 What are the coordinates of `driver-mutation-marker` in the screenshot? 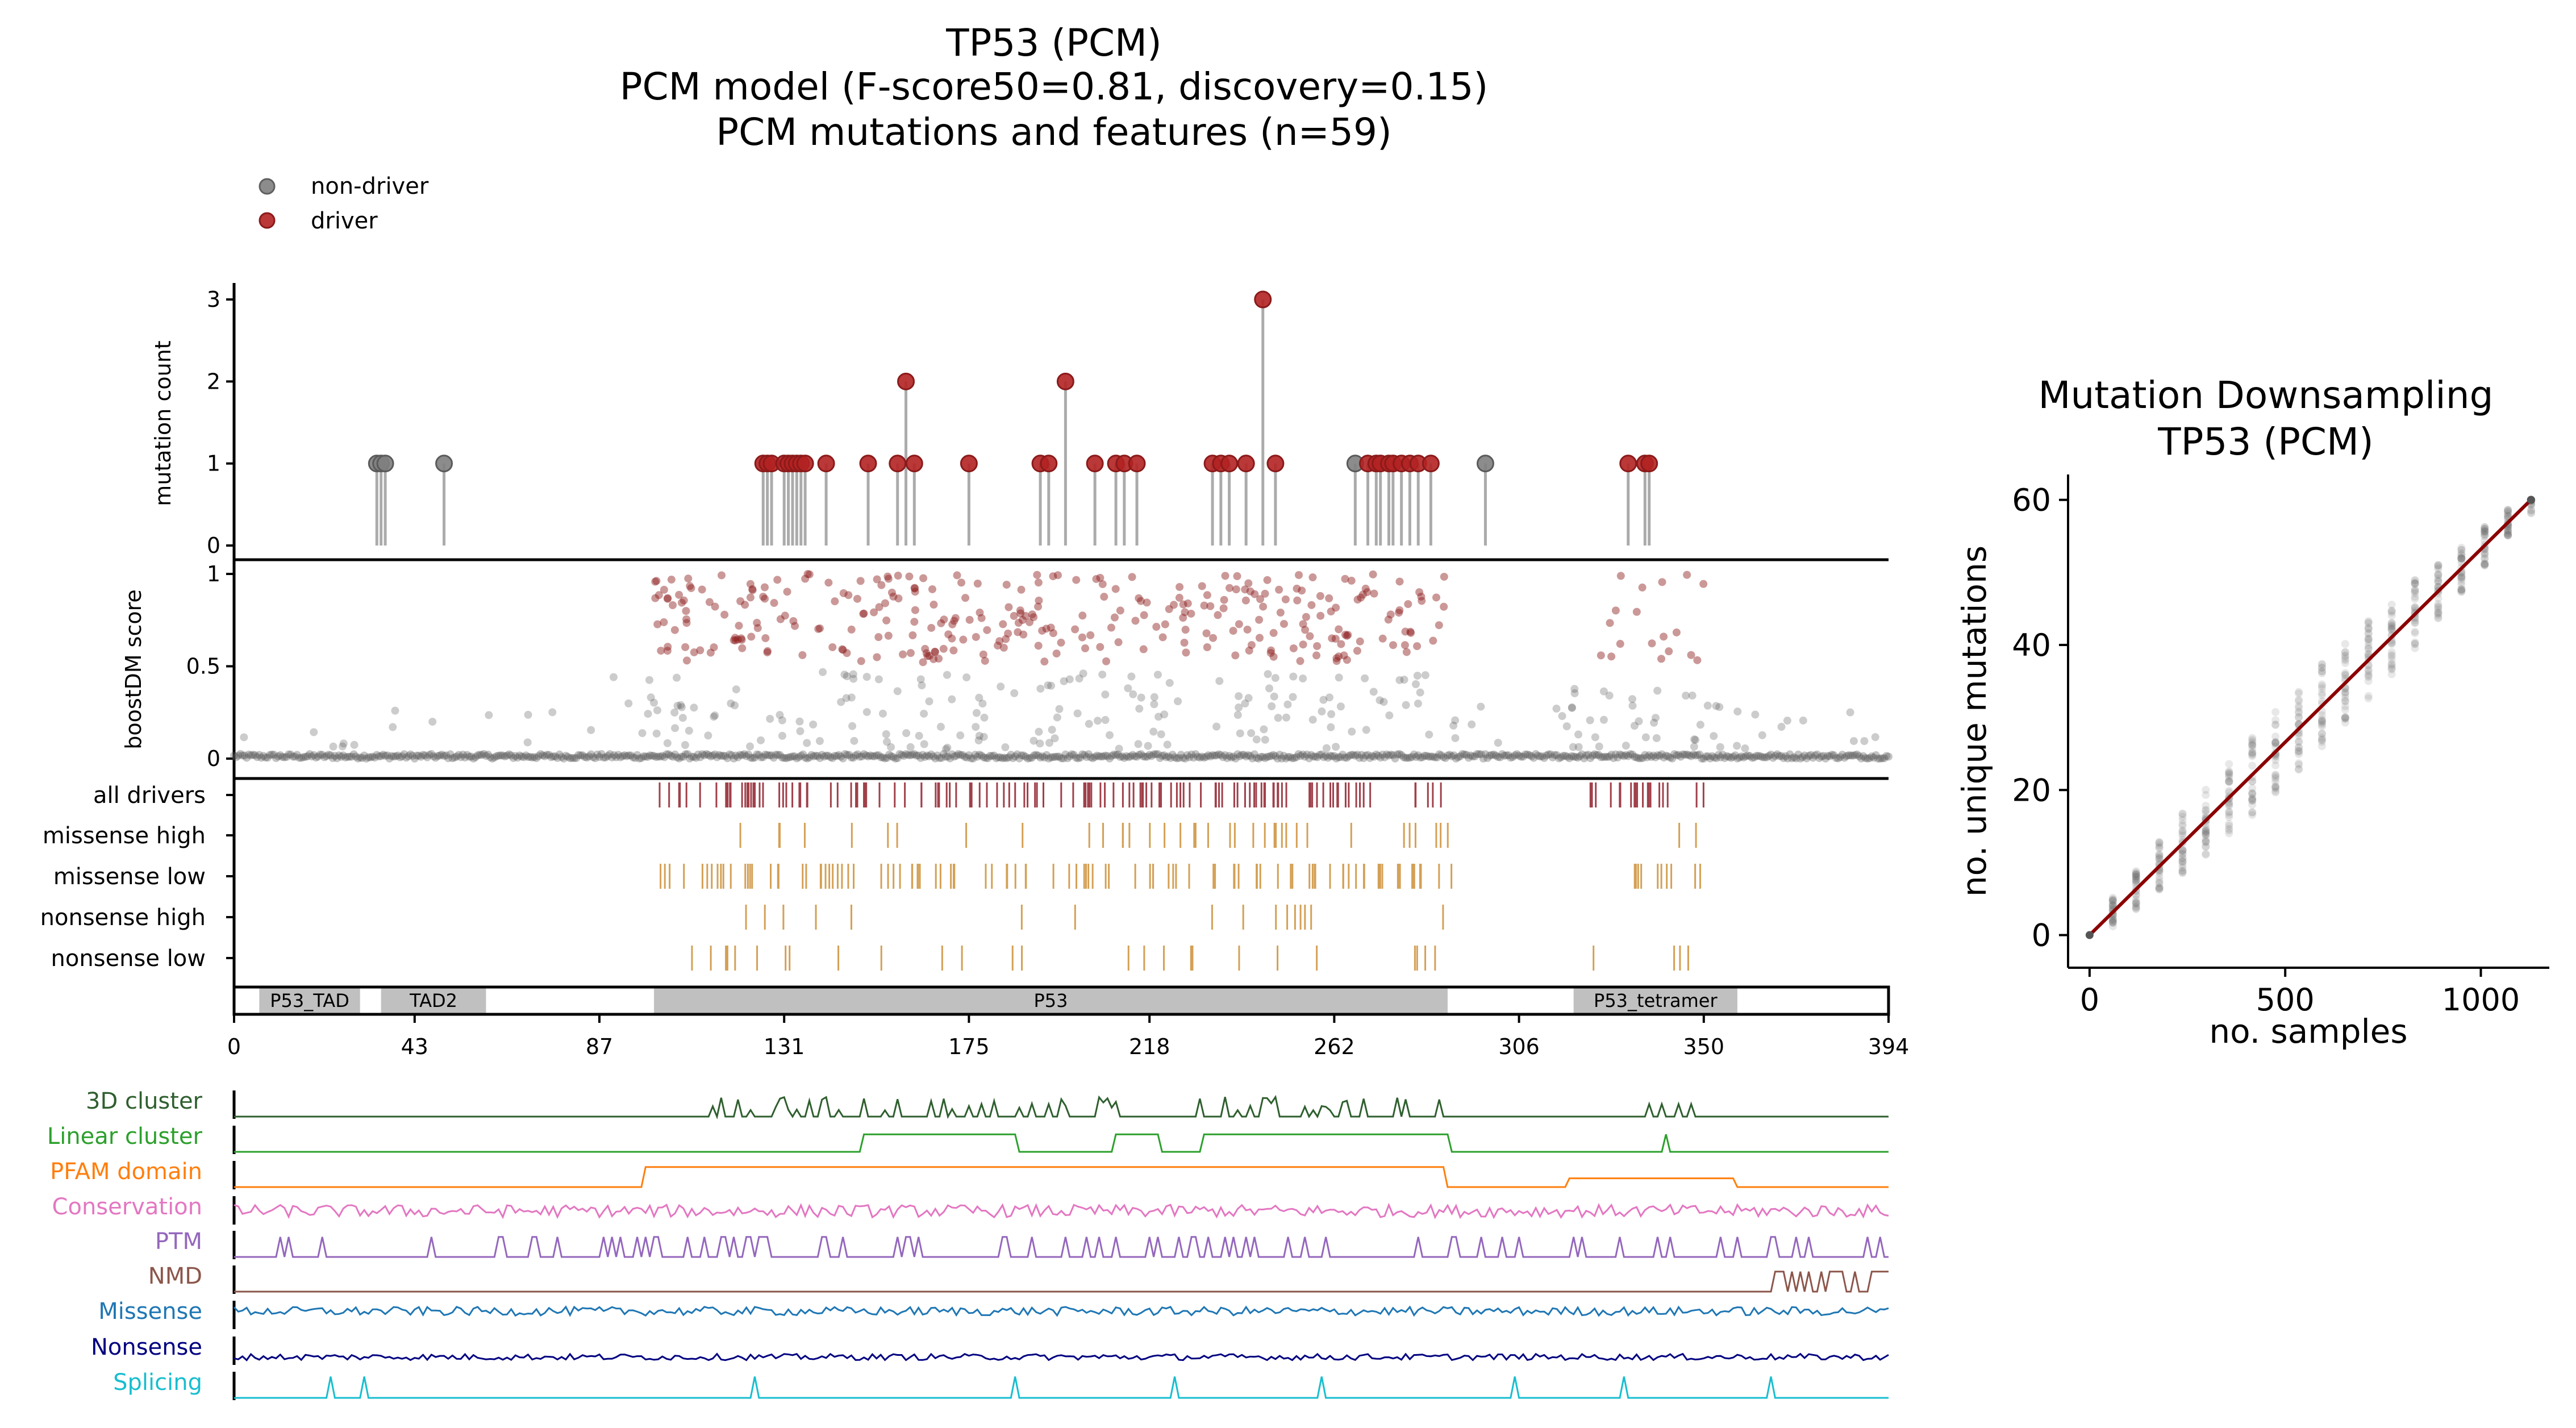 It's located at (1649, 464).